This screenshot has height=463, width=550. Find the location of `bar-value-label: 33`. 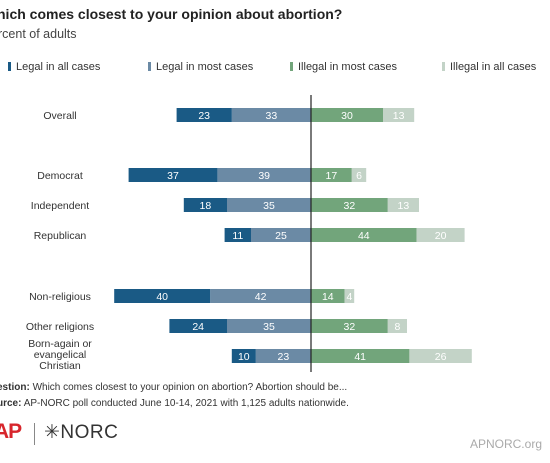

bar-value-label: 33 is located at coordinates (272, 116).